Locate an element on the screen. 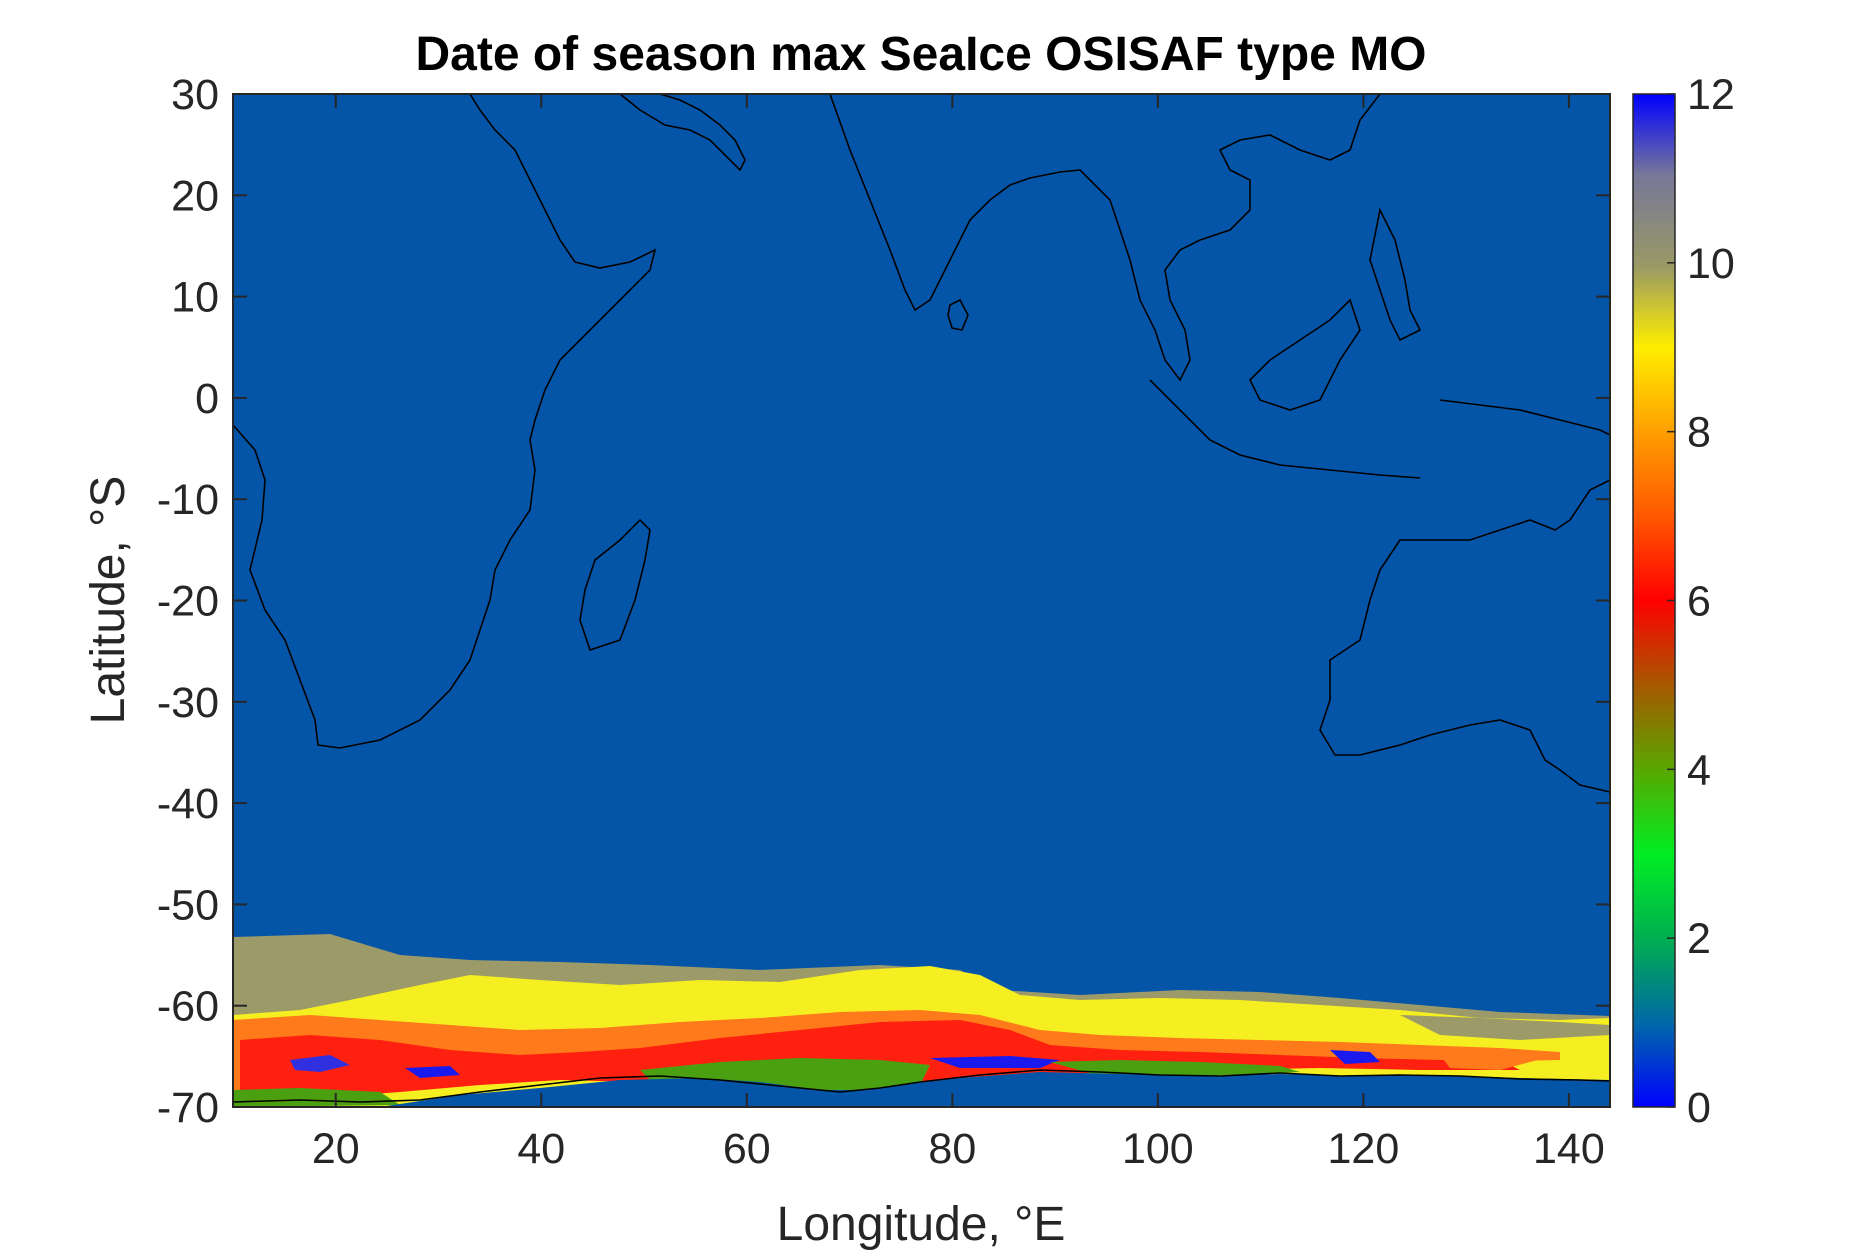 The width and height of the screenshot is (1875, 1250). y-tick-label: -40 is located at coordinates (188, 804).